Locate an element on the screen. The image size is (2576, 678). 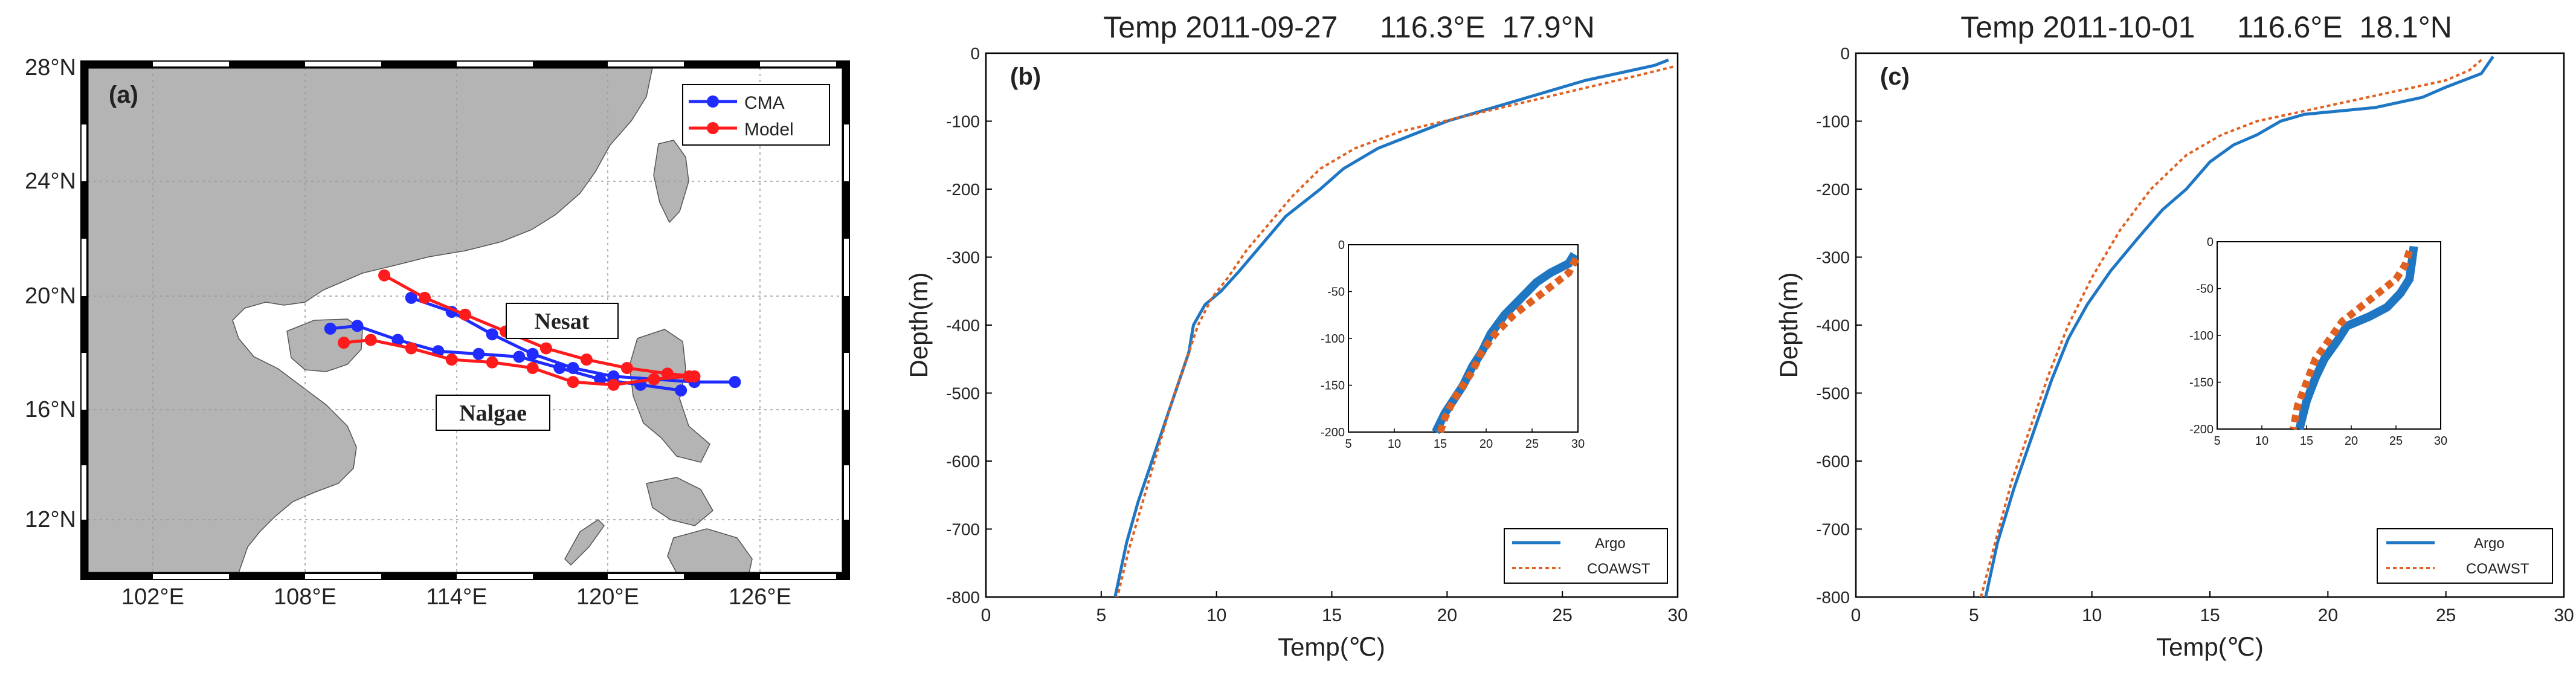
svg-text: Nesat is located at coordinates (562, 321).